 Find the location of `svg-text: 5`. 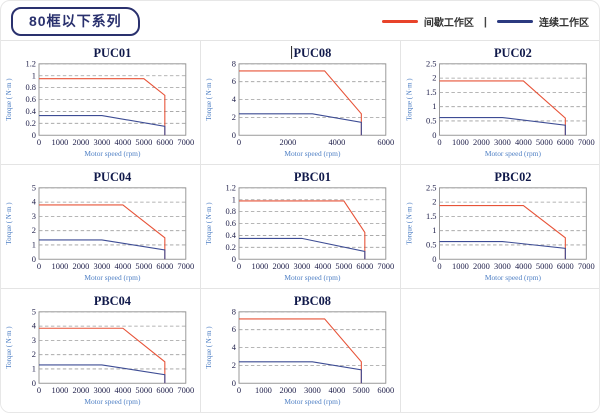

svg-text: 5 is located at coordinates (34, 311).